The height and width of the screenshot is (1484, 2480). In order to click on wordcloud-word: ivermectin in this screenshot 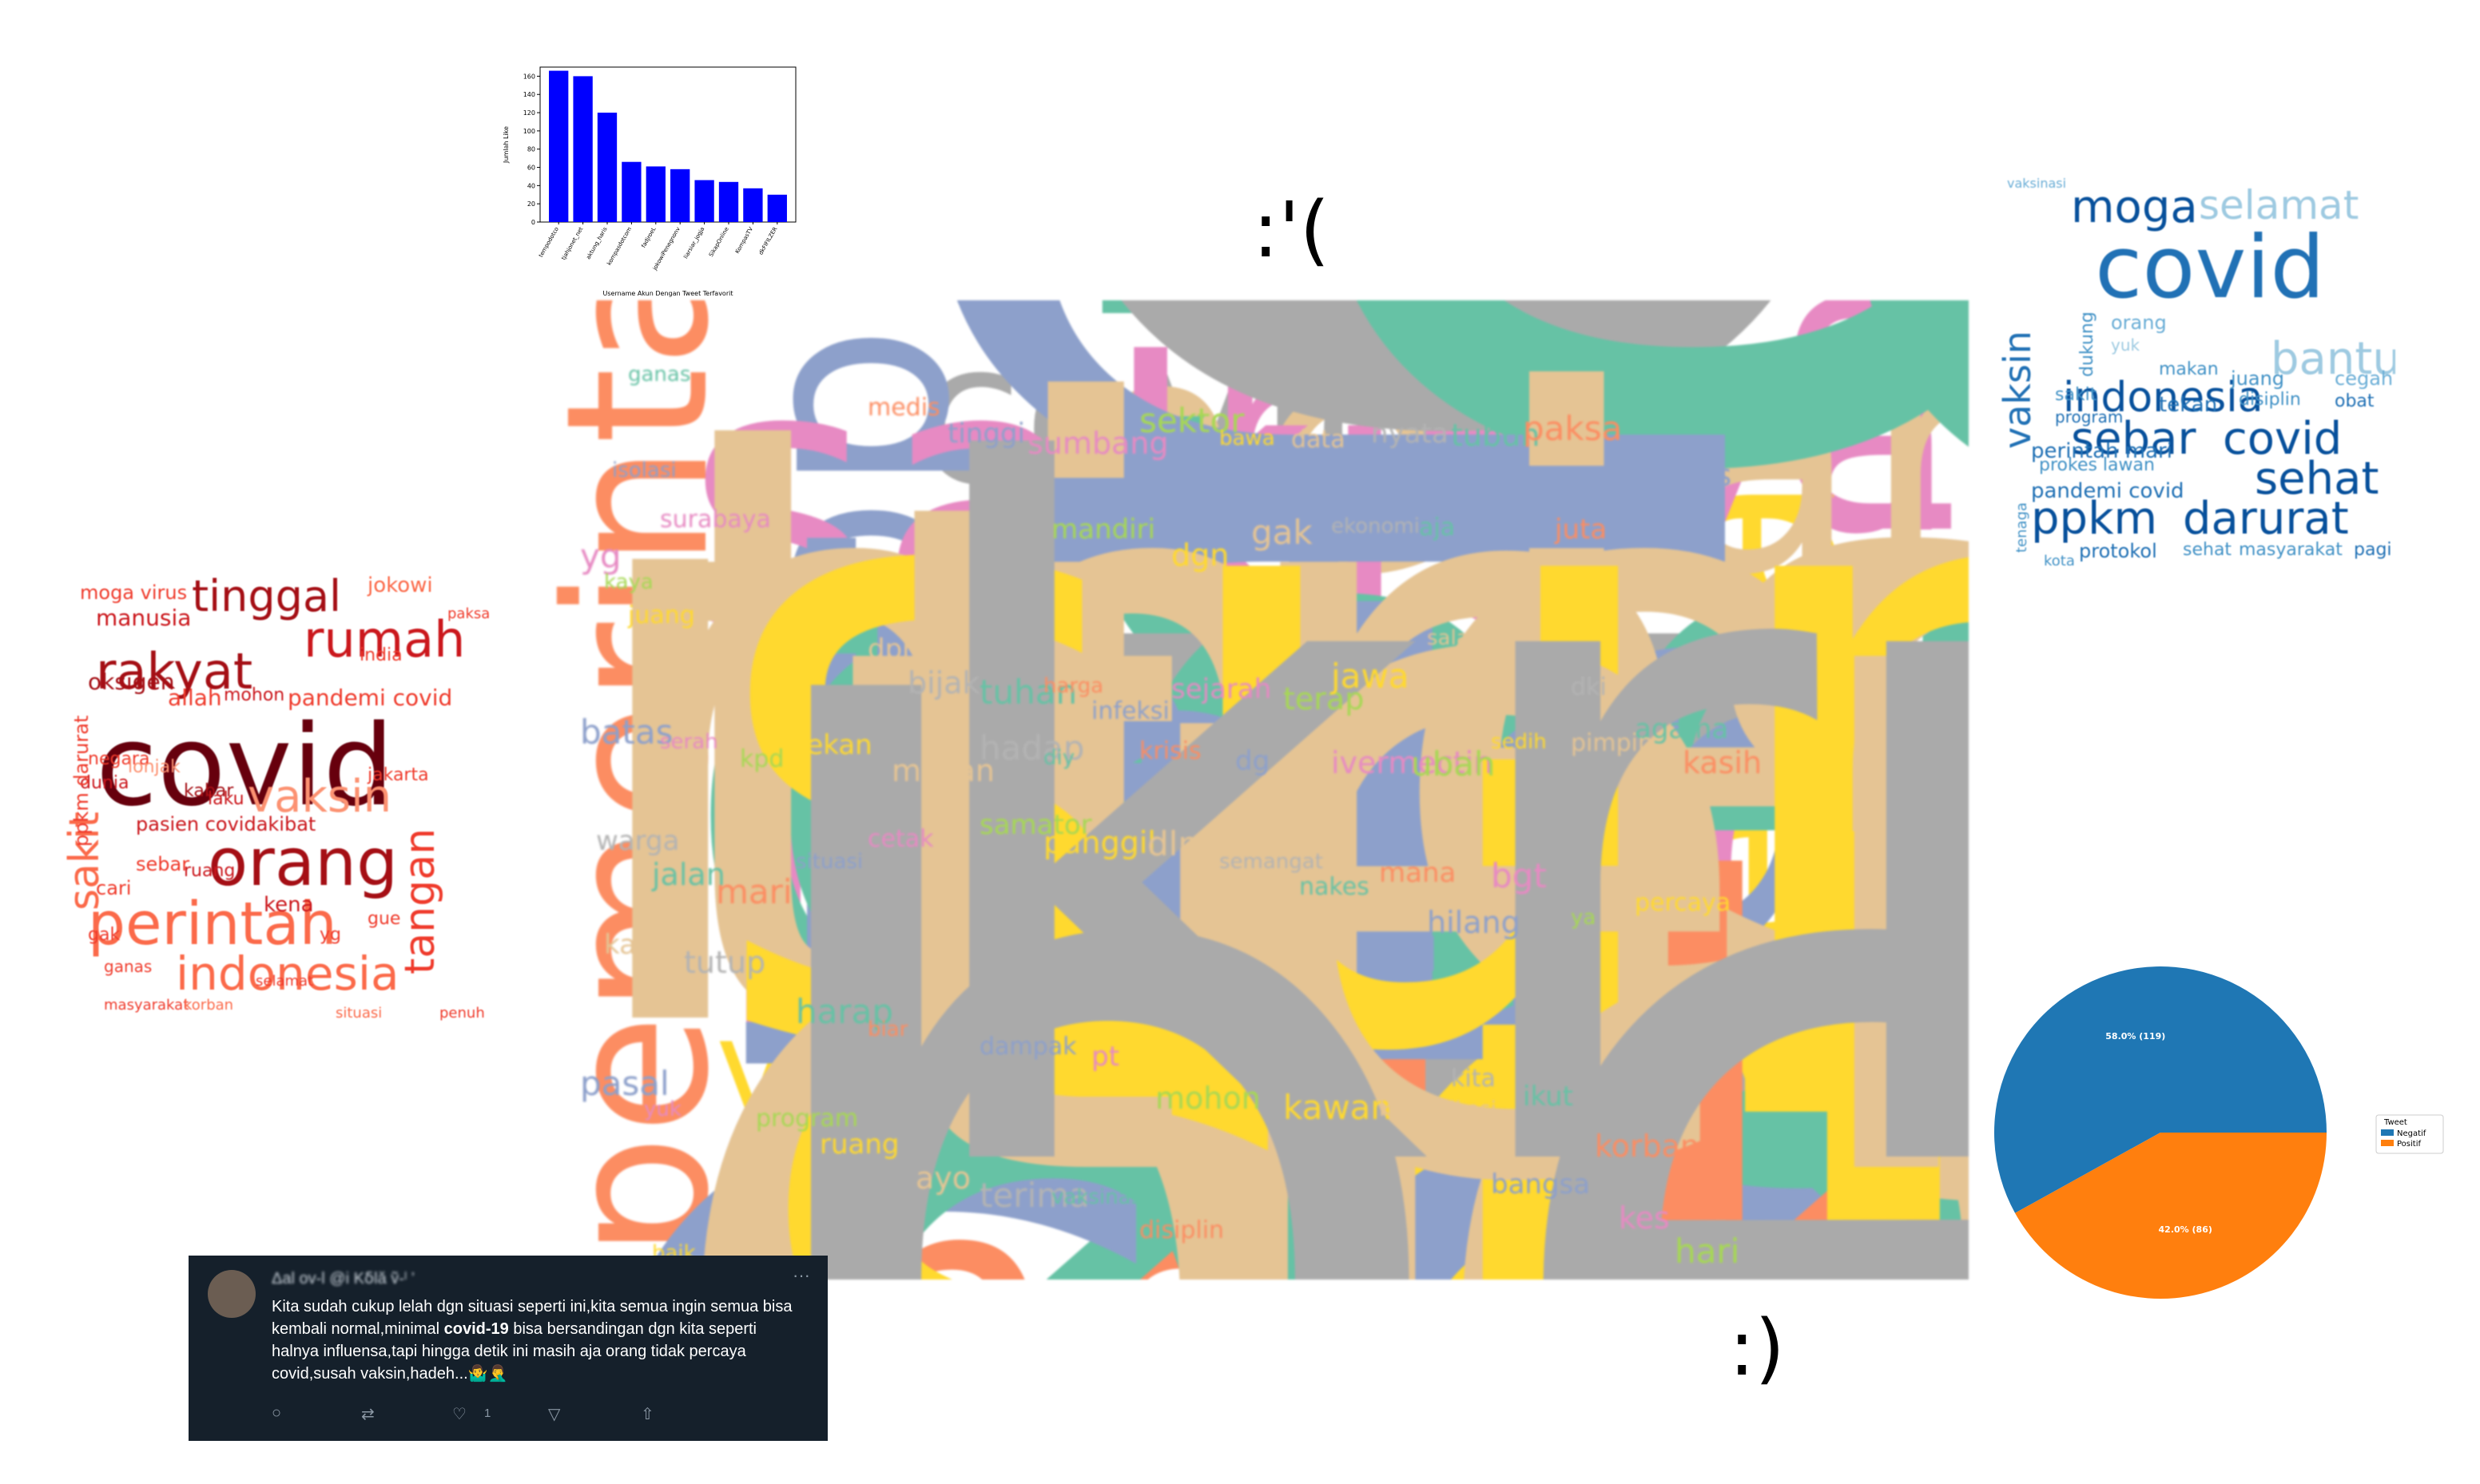, I will do `click(1412, 762)`.